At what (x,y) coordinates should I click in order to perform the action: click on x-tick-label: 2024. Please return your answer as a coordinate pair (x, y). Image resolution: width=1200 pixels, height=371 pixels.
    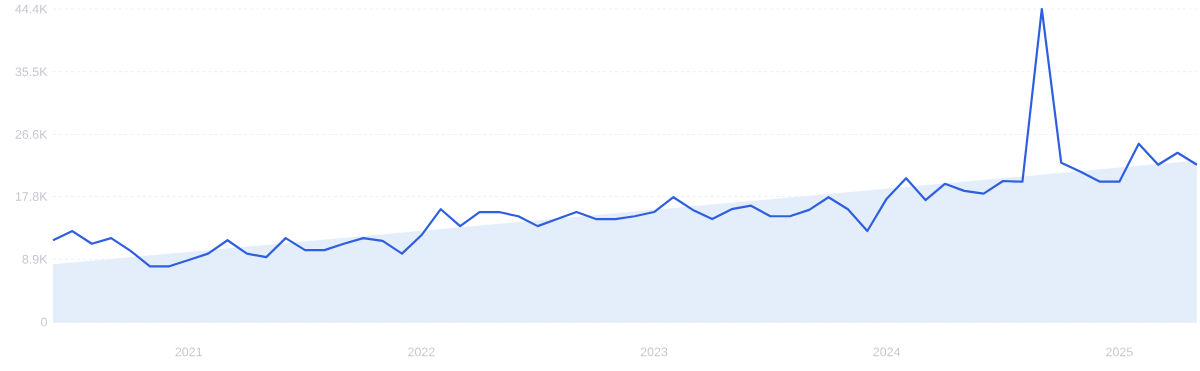
    Looking at the image, I should click on (887, 352).